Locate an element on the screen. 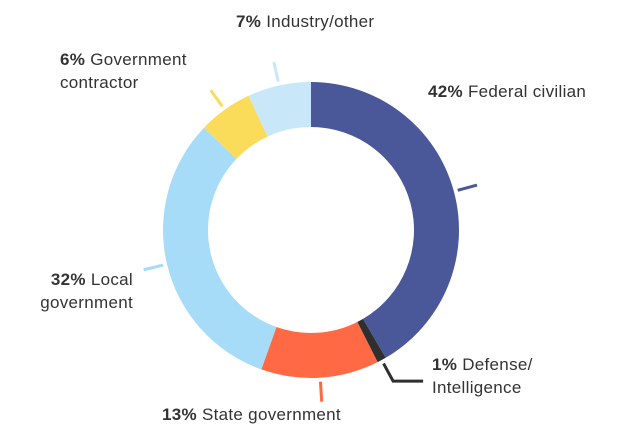 The height and width of the screenshot is (426, 635). category-label: Industry/other is located at coordinates (320, 21).